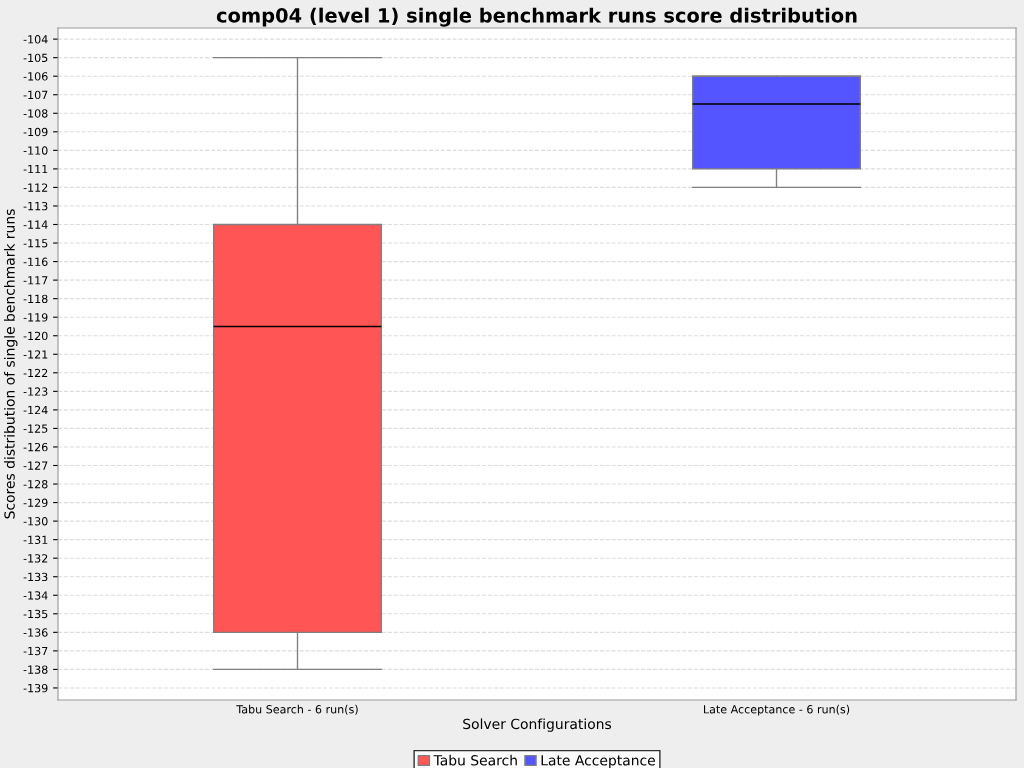 The height and width of the screenshot is (768, 1024). I want to click on y-tick-label: -137, so click(35, 651).